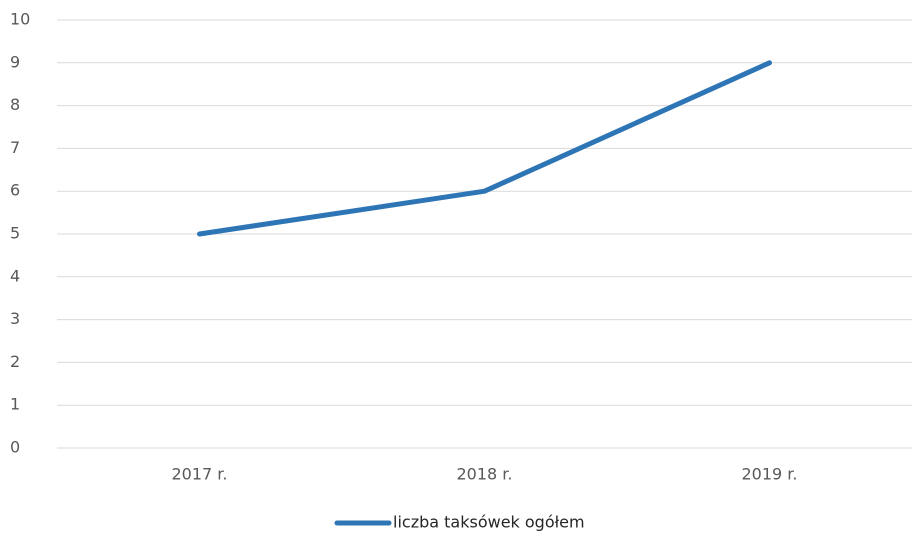 Image resolution: width=915 pixels, height=540 pixels. What do you see at coordinates (770, 474) in the screenshot?
I see `x-tick-label: 2019 r.` at bounding box center [770, 474].